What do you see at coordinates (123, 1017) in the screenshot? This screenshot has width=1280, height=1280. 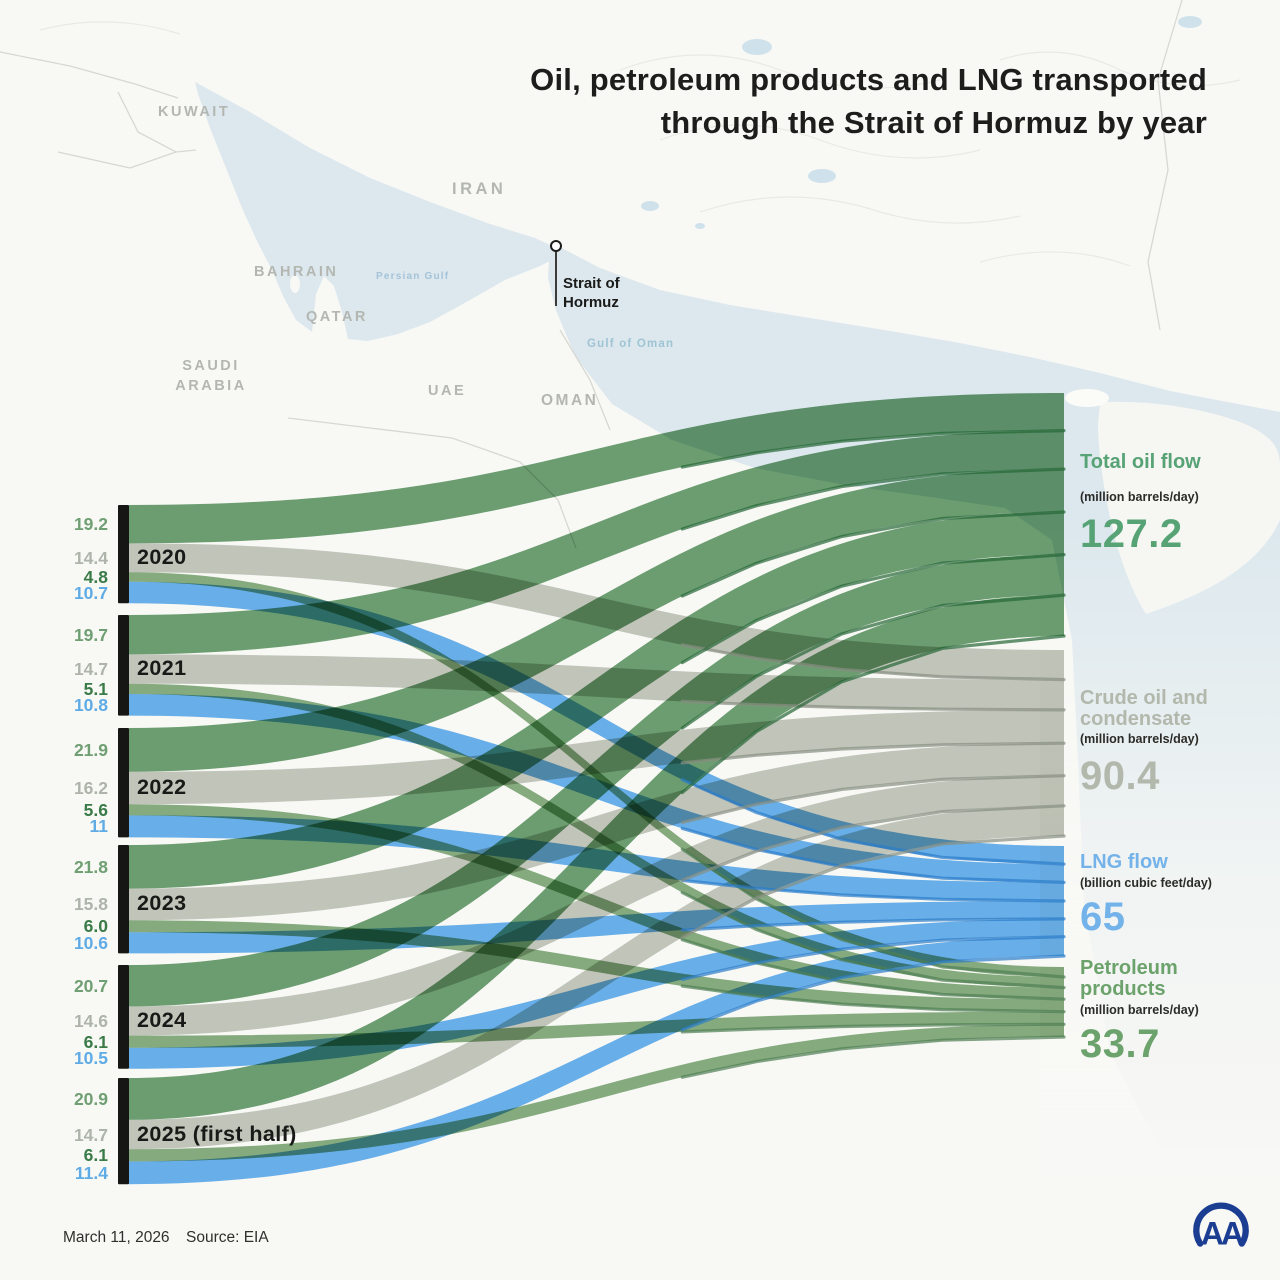 I see `year-bar-2024` at bounding box center [123, 1017].